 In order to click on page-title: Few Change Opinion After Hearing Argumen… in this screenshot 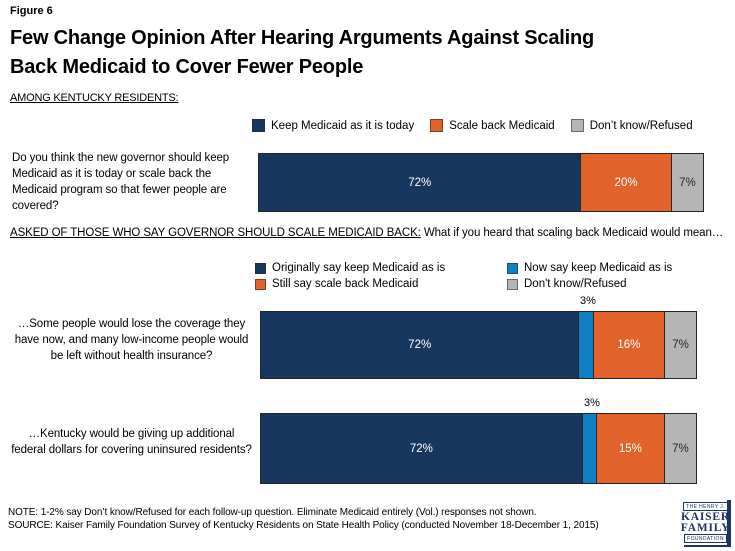, I will do `click(366, 53)`.